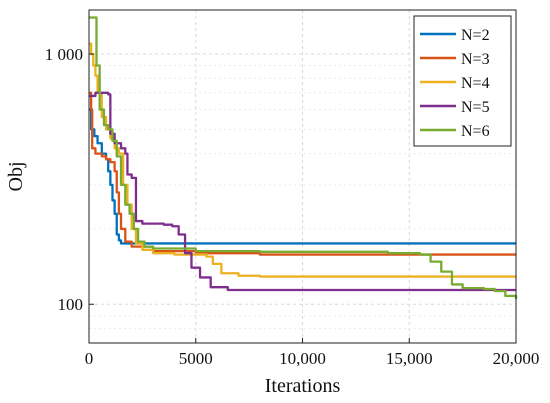 The height and width of the screenshot is (403, 550). What do you see at coordinates (475, 131) in the screenshot?
I see `legend-label: N=6` at bounding box center [475, 131].